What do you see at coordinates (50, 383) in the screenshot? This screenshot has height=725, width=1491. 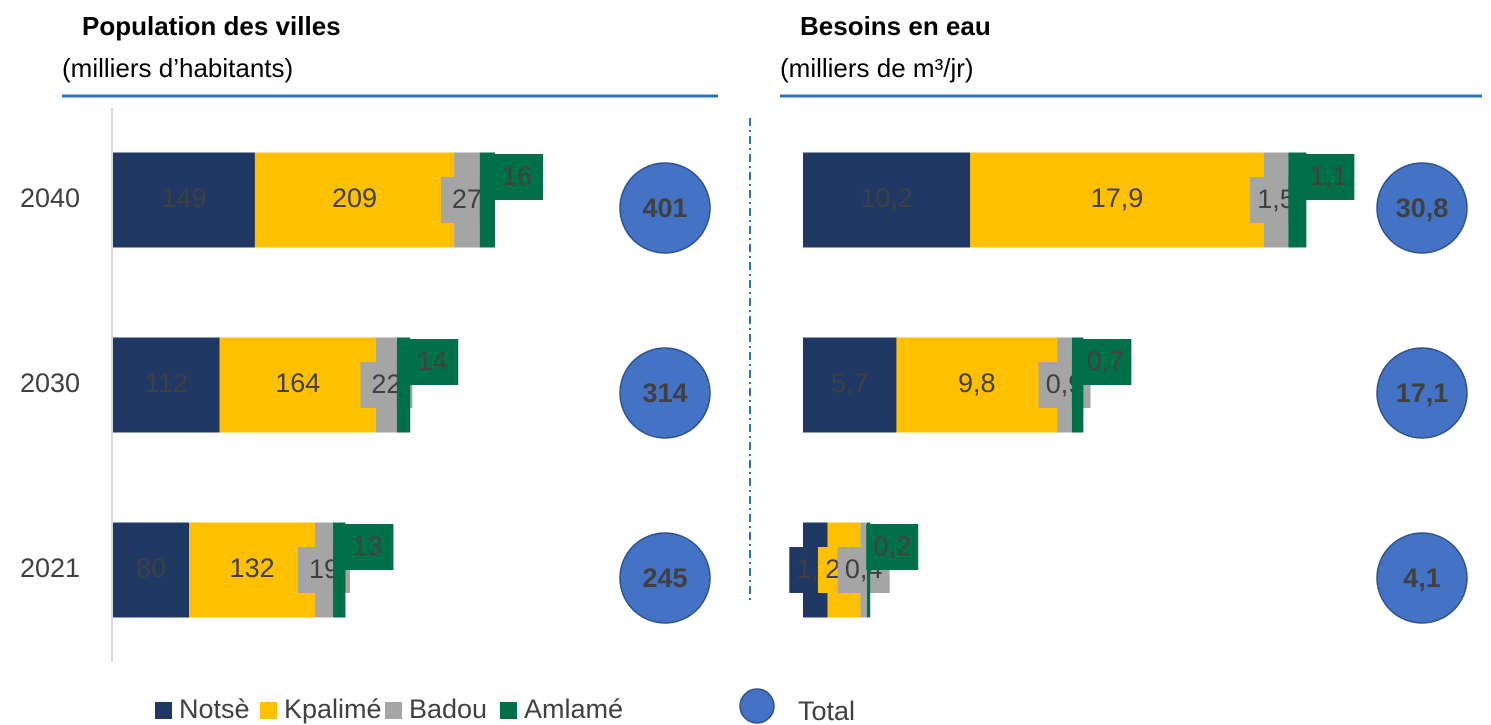 I see `y-tick-label: 2030` at bounding box center [50, 383].